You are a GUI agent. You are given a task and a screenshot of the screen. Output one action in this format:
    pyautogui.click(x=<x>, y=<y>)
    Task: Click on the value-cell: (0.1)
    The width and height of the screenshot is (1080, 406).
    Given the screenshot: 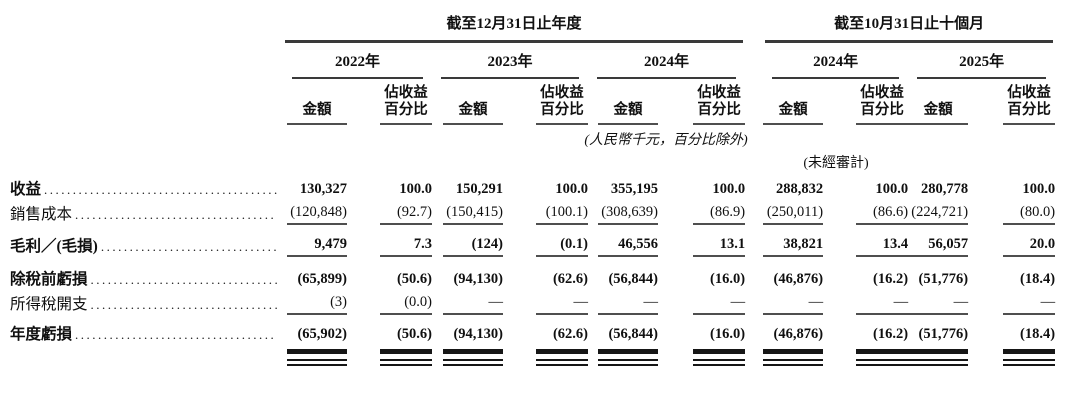 What is the action you would take?
    pyautogui.click(x=562, y=245)
    